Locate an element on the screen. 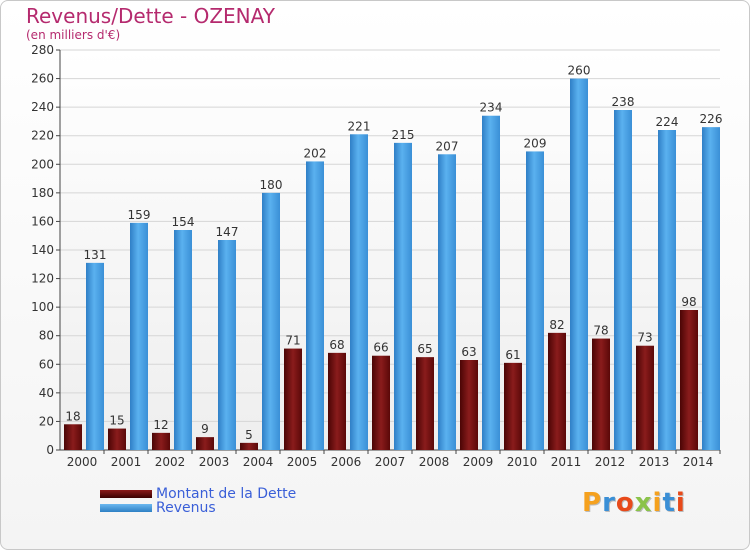 This screenshot has height=550, width=750. legend-item-revenue: Revenus is located at coordinates (158, 508).